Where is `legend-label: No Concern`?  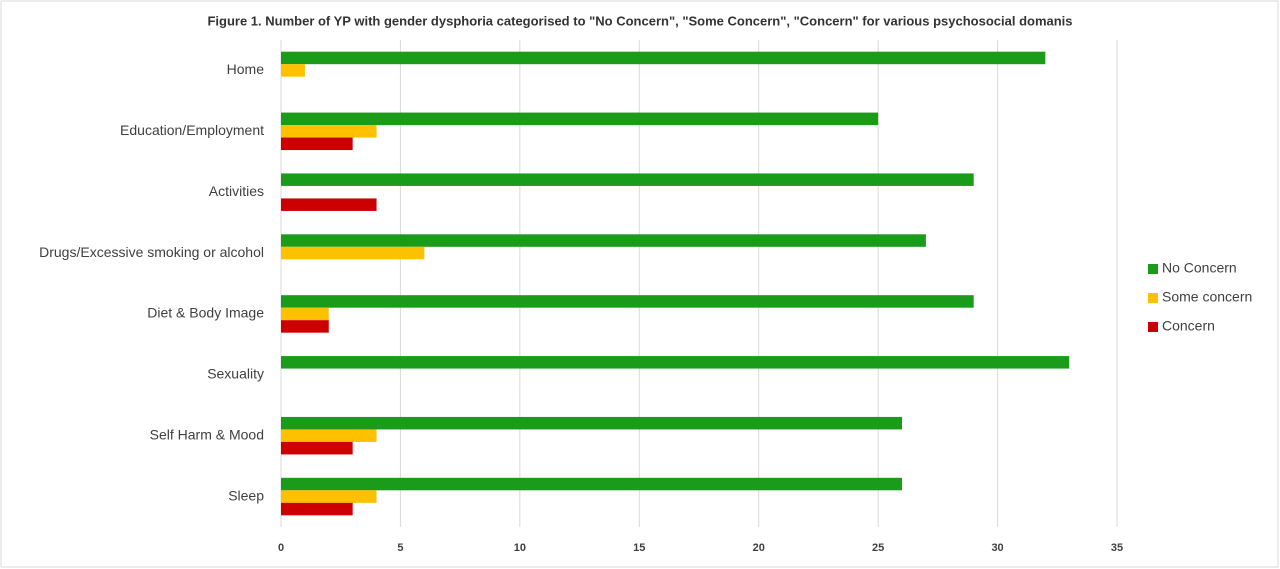 legend-label: No Concern is located at coordinates (1199, 268).